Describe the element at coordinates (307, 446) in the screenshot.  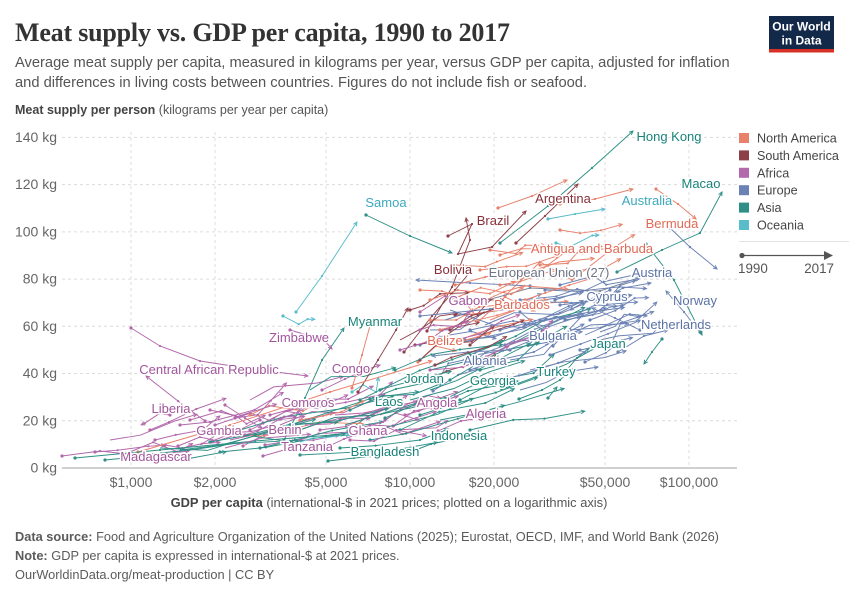
I see `svg-text: Tanzania` at that location.